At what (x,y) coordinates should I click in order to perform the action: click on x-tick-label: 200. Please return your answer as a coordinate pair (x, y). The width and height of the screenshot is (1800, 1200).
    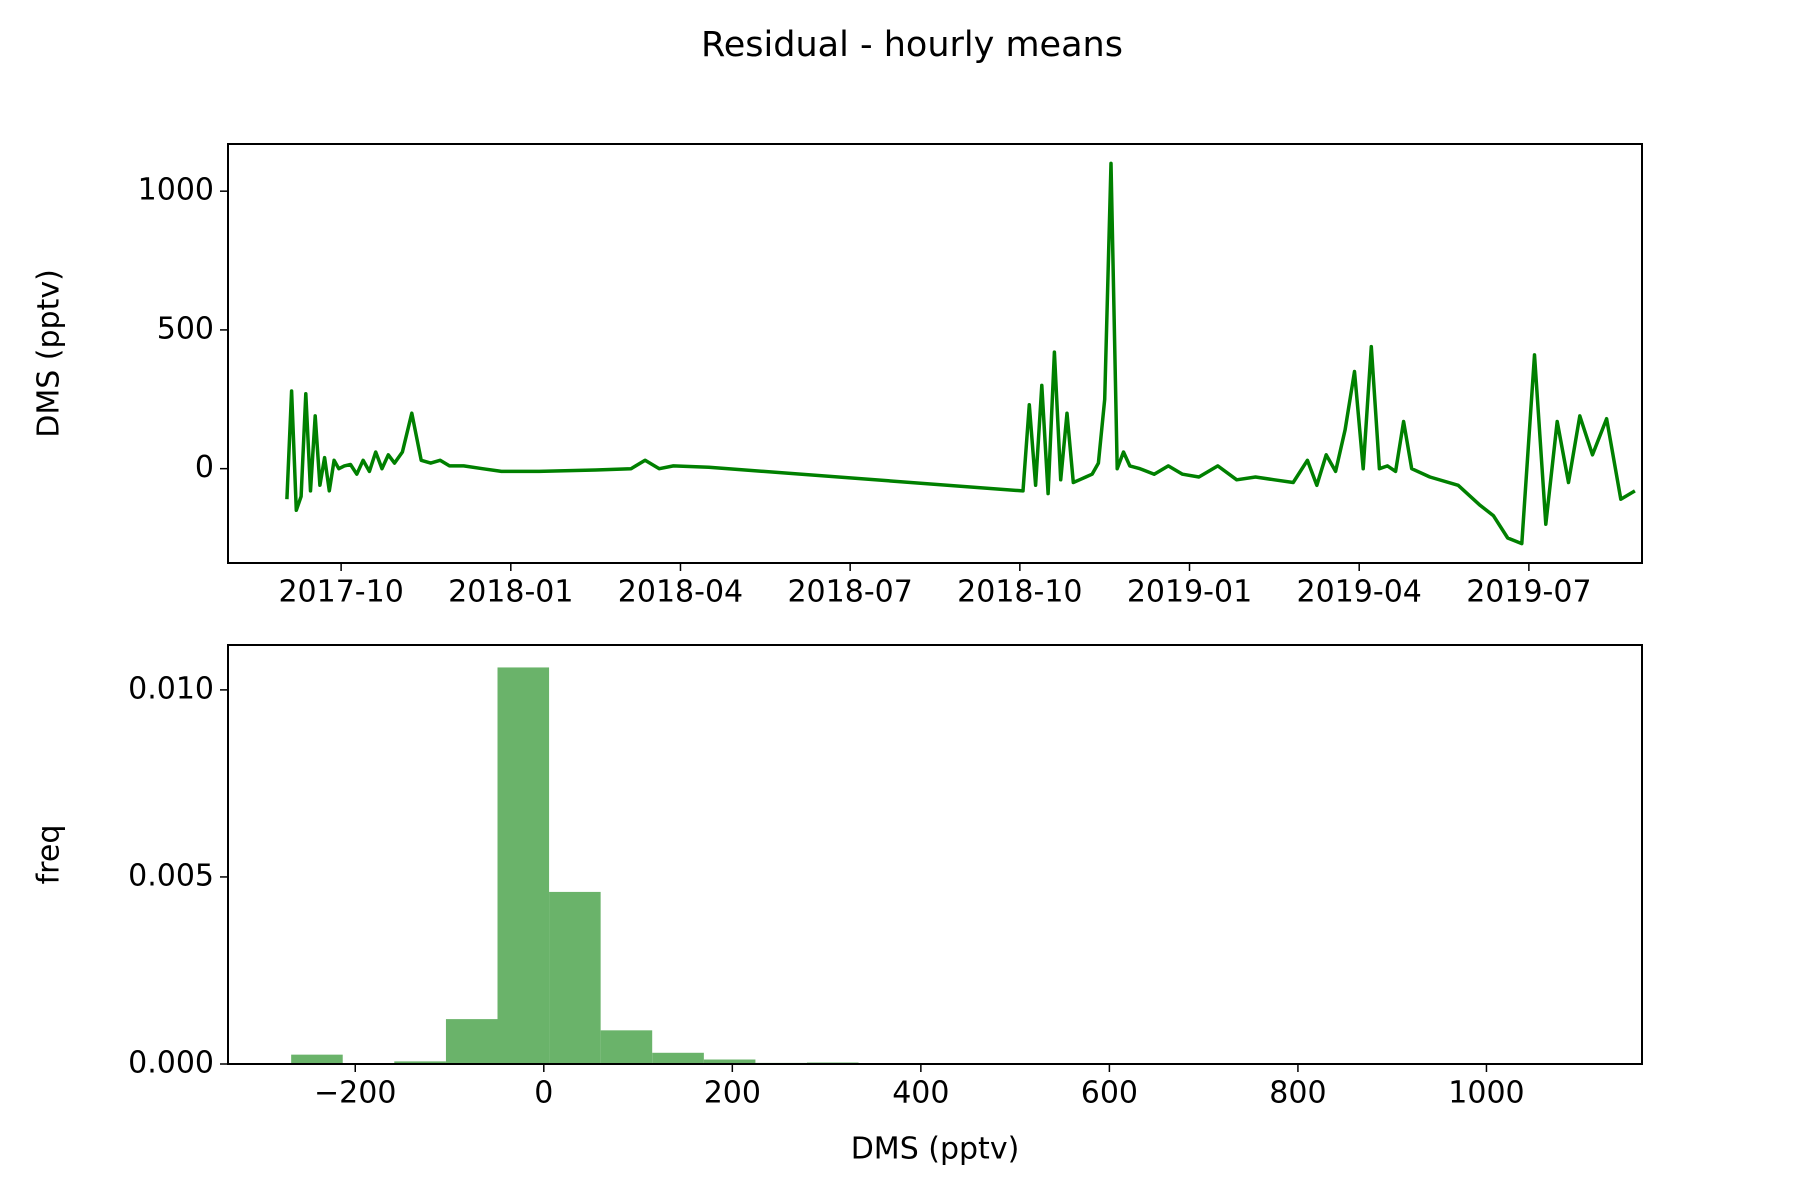
    Looking at the image, I should click on (732, 1093).